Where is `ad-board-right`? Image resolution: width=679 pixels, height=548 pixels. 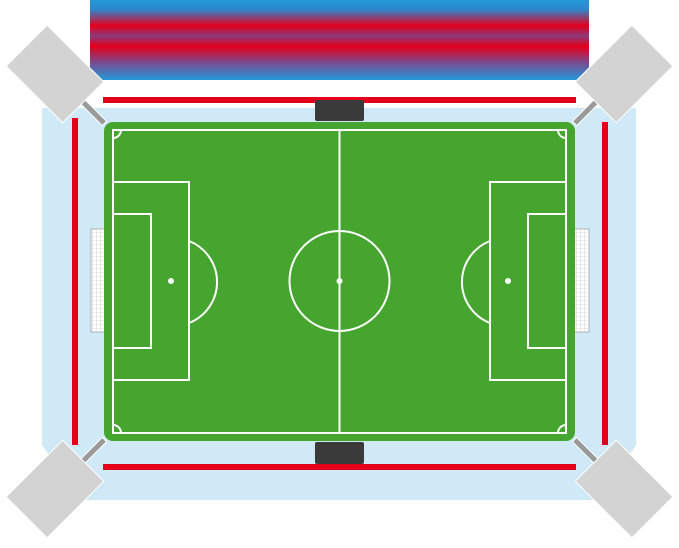 ad-board-right is located at coordinates (605, 283).